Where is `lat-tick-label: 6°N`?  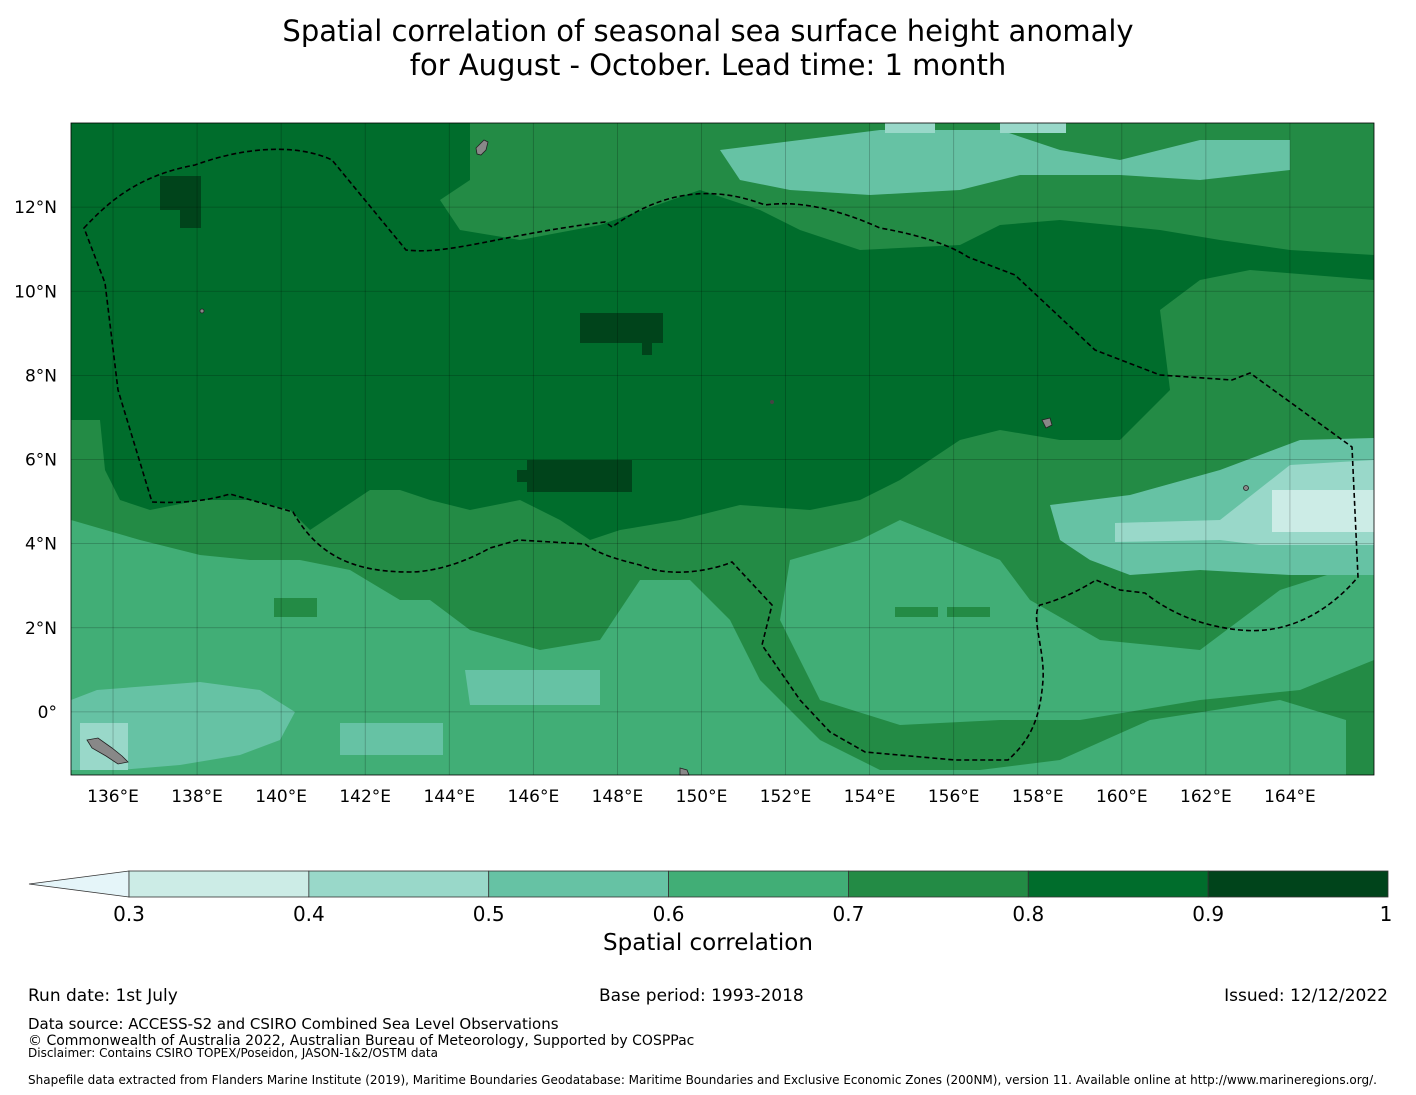 lat-tick-label: 6°N is located at coordinates (41, 461).